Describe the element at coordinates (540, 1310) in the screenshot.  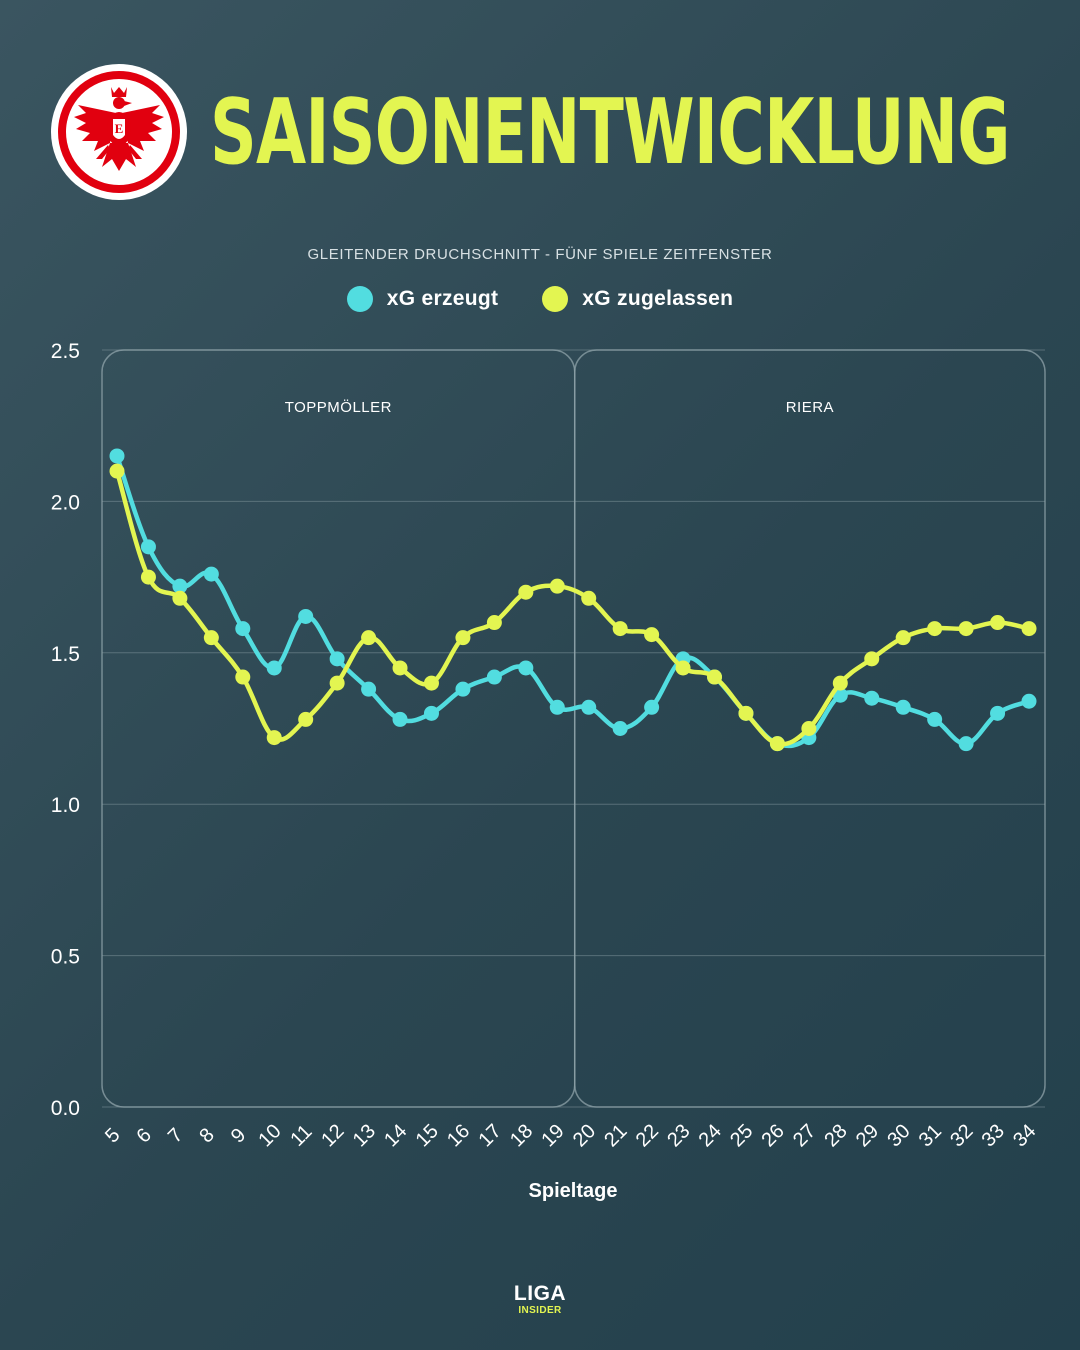
I see `brand-logo-bottom: INSIDER` at that location.